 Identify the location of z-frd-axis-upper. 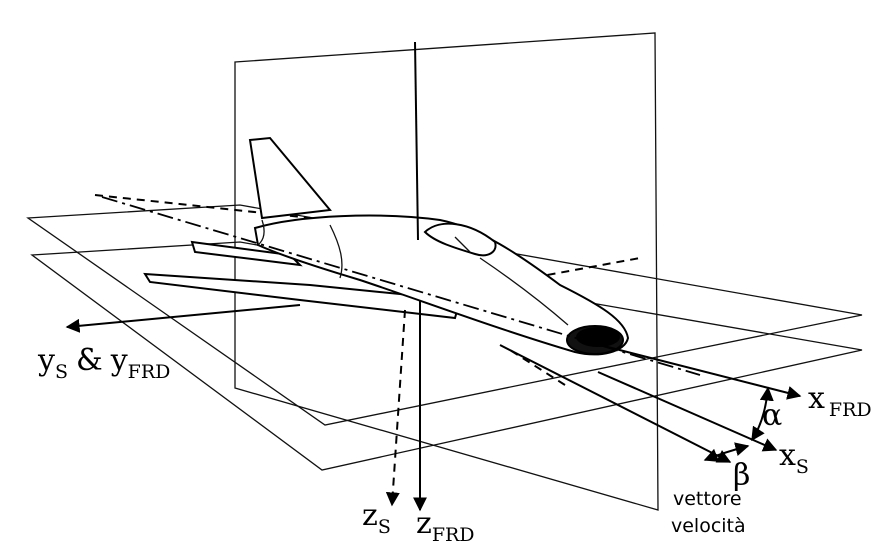
(416, 141).